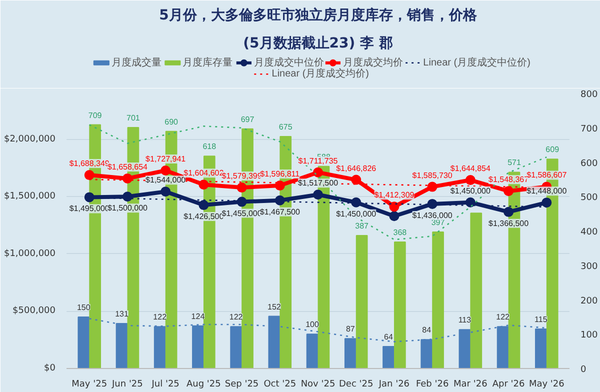 The width and height of the screenshot is (600, 392). Describe the element at coordinates (589, 267) in the screenshot. I see `y2-tick-label: 300` at that location.